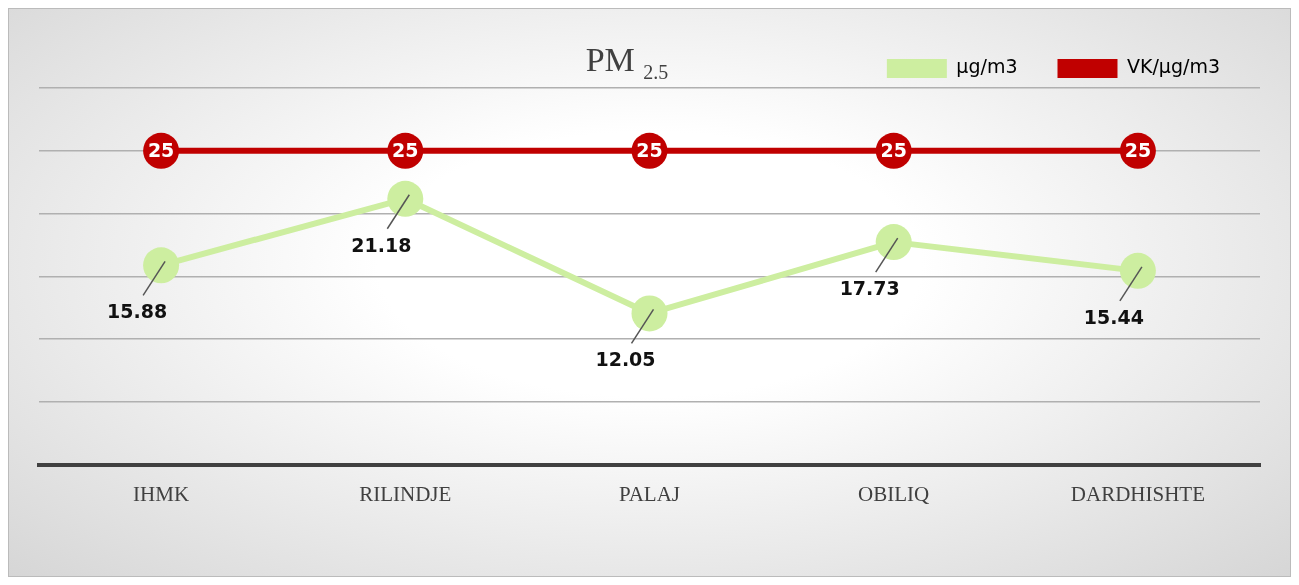  Describe the element at coordinates (987, 66) in the screenshot. I see `legend-label: µg/m3` at that location.